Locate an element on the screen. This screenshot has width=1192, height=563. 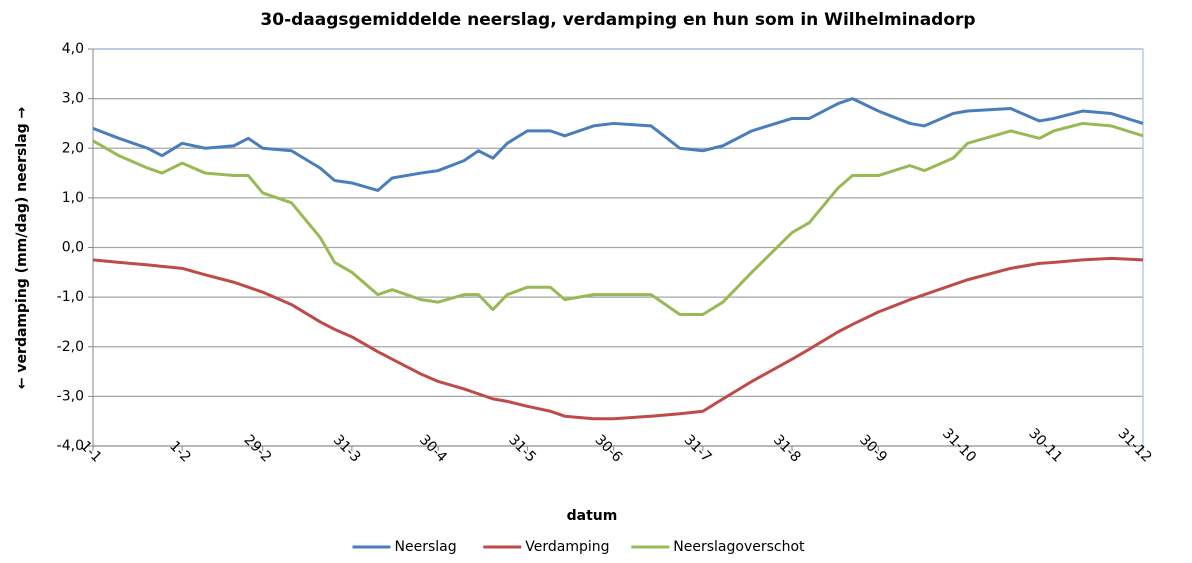
legend-label: Neerslag is located at coordinates (426, 547).